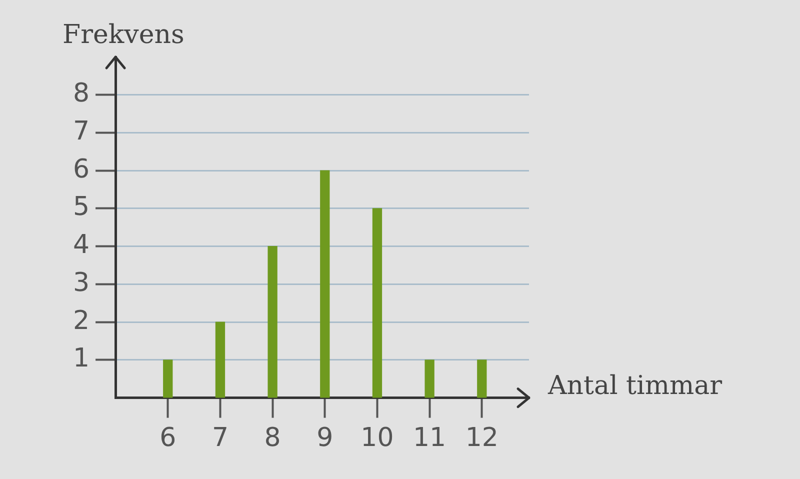  Describe the element at coordinates (123, 35) in the screenshot. I see `y-axis-title: Frekvens` at that location.